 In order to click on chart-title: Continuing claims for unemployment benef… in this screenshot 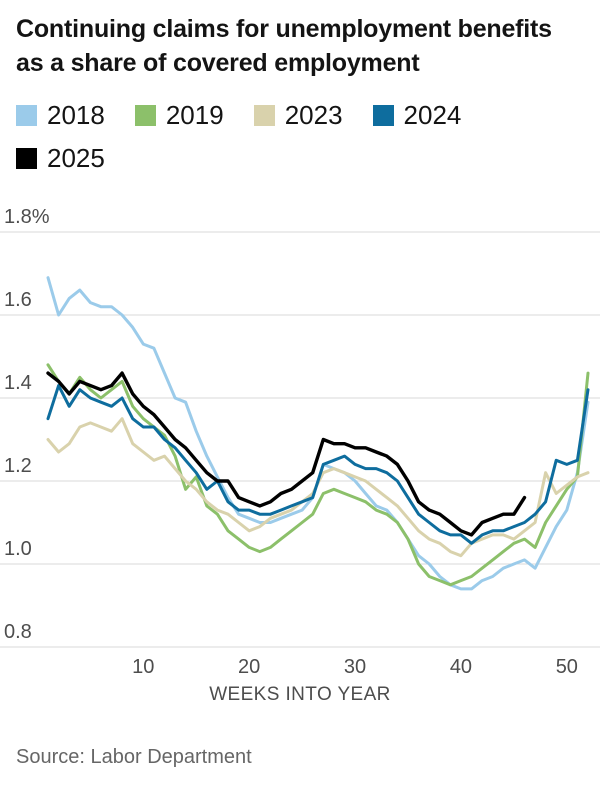, I will do `click(284, 46)`.